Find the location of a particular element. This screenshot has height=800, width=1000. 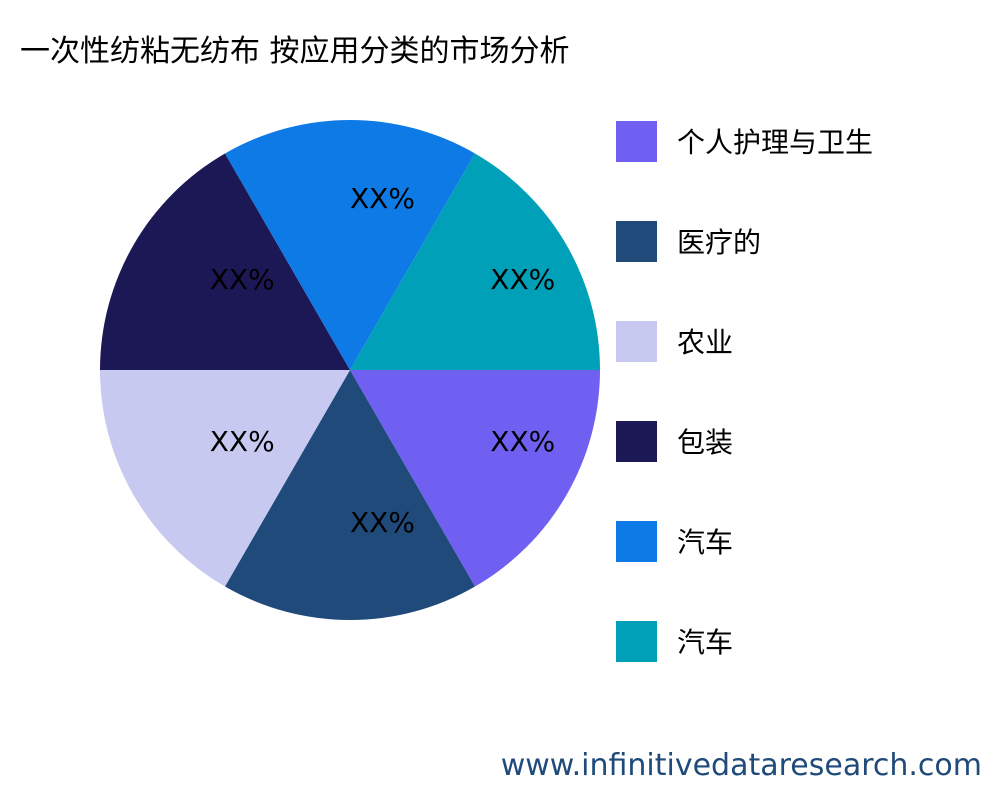

legend-item: 农业 is located at coordinates (674, 341).